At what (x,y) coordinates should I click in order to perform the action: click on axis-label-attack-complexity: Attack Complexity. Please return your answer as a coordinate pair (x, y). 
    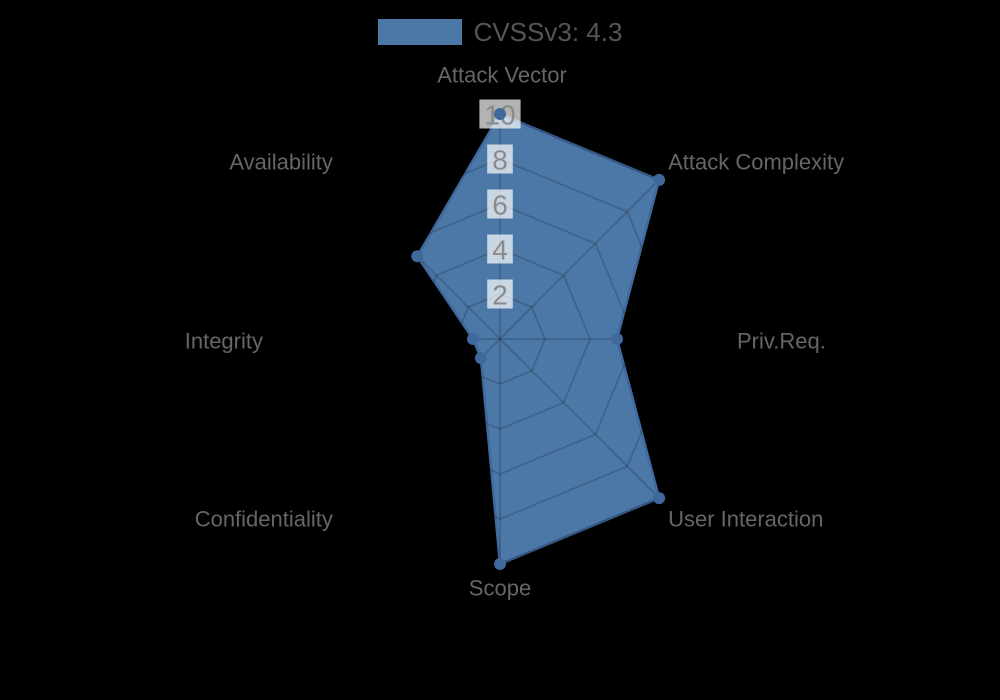
    Looking at the image, I should click on (756, 161).